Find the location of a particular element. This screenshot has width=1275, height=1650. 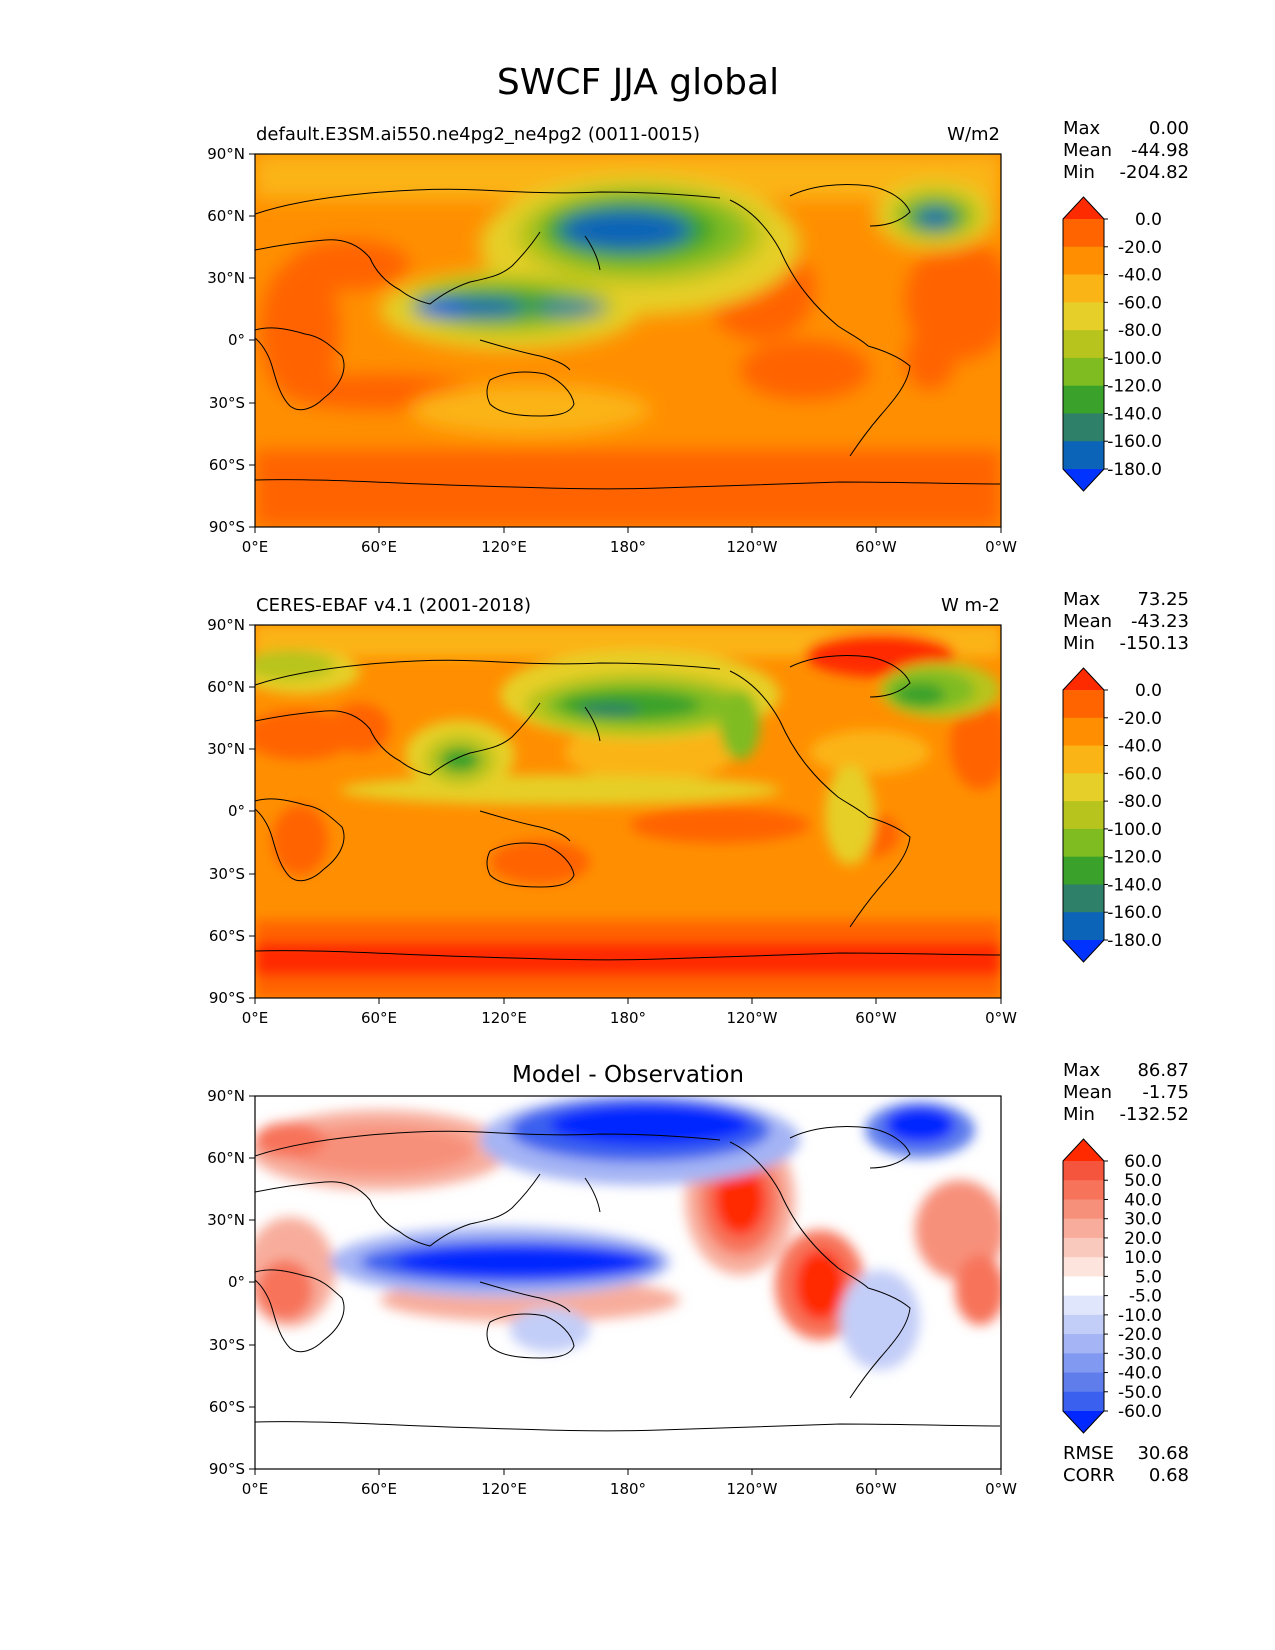

y-tick-label: 60°N is located at coordinates (226, 687).